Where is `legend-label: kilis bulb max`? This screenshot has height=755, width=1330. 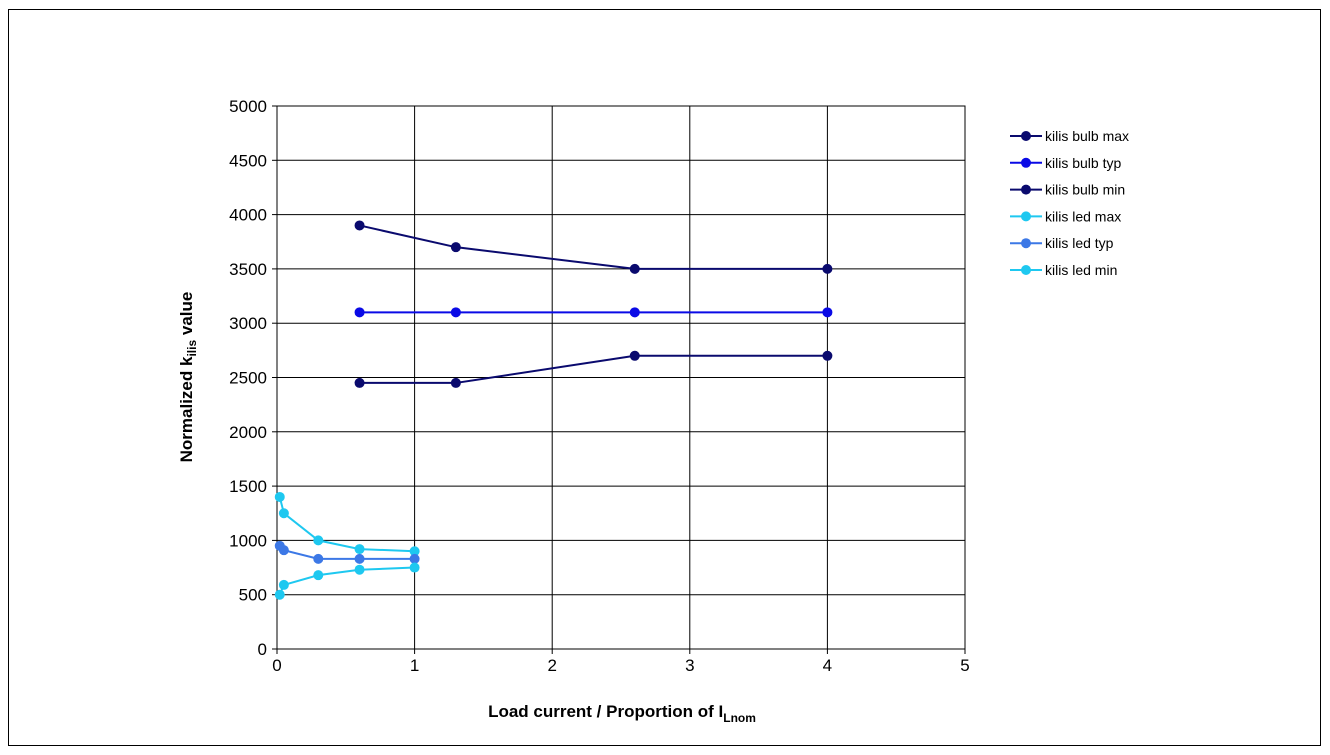 legend-label: kilis bulb max is located at coordinates (1087, 136).